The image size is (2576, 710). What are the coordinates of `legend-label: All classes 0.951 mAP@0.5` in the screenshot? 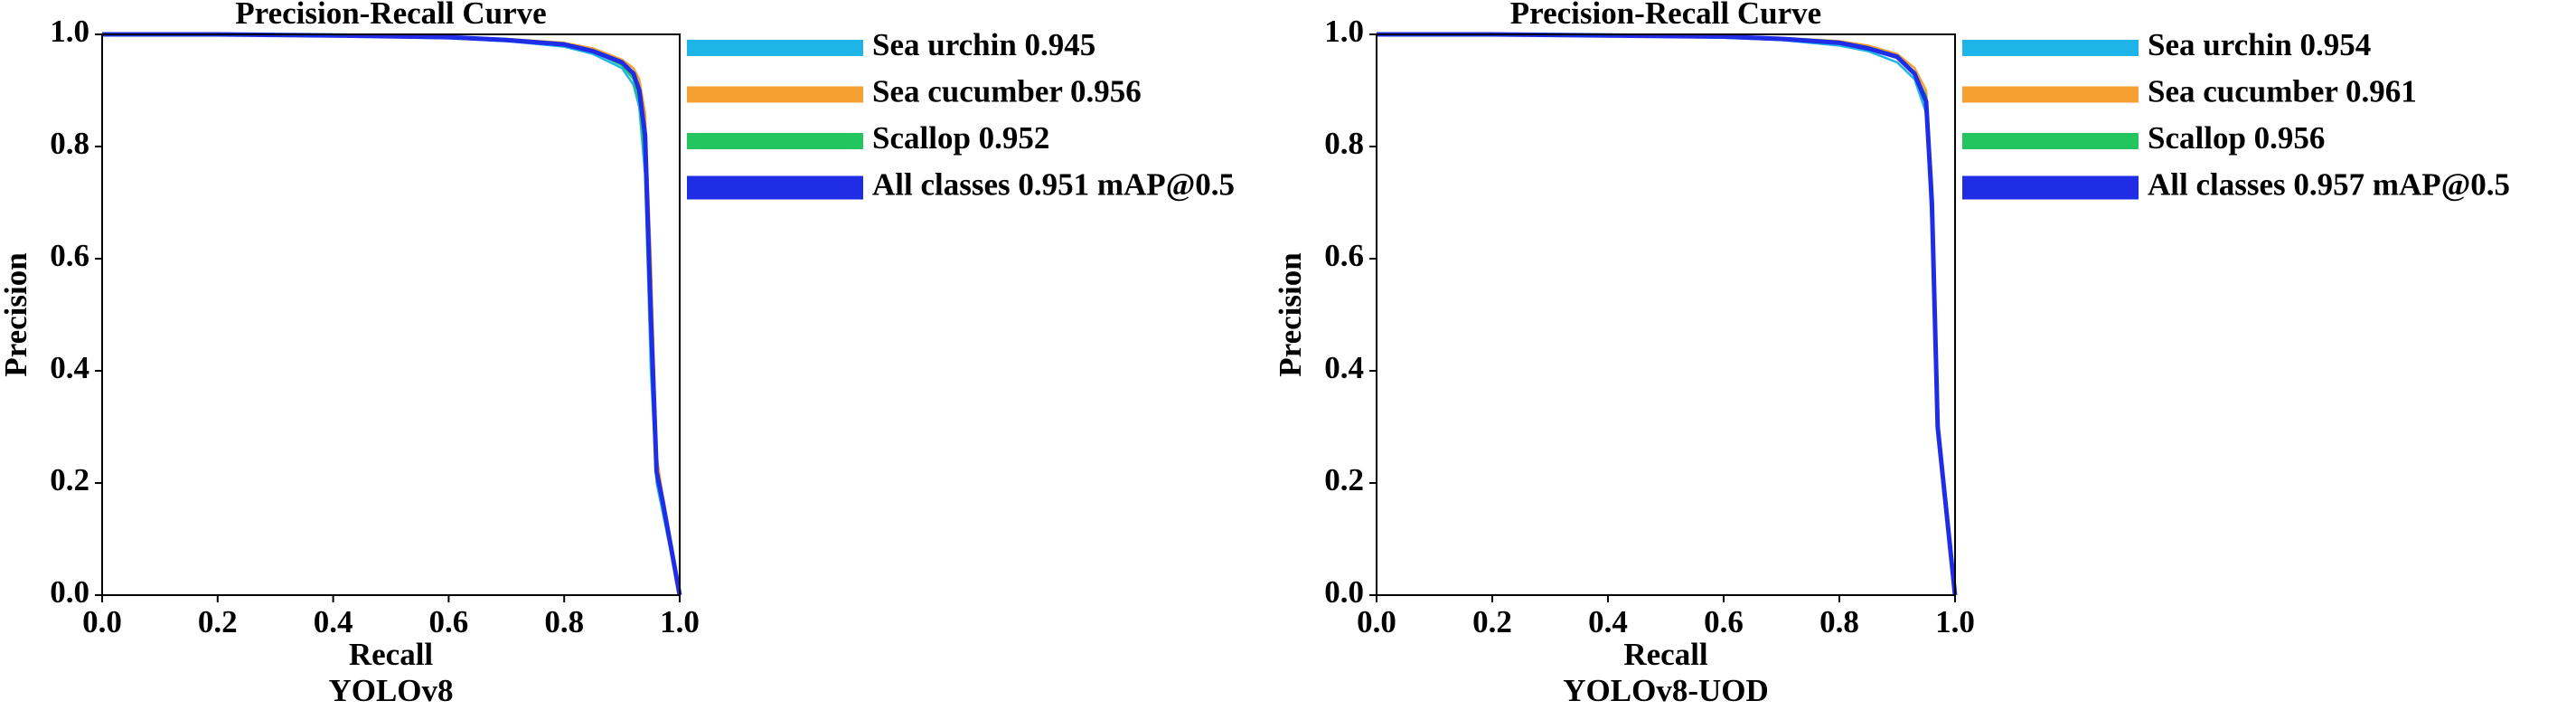 It's located at (1054, 185).